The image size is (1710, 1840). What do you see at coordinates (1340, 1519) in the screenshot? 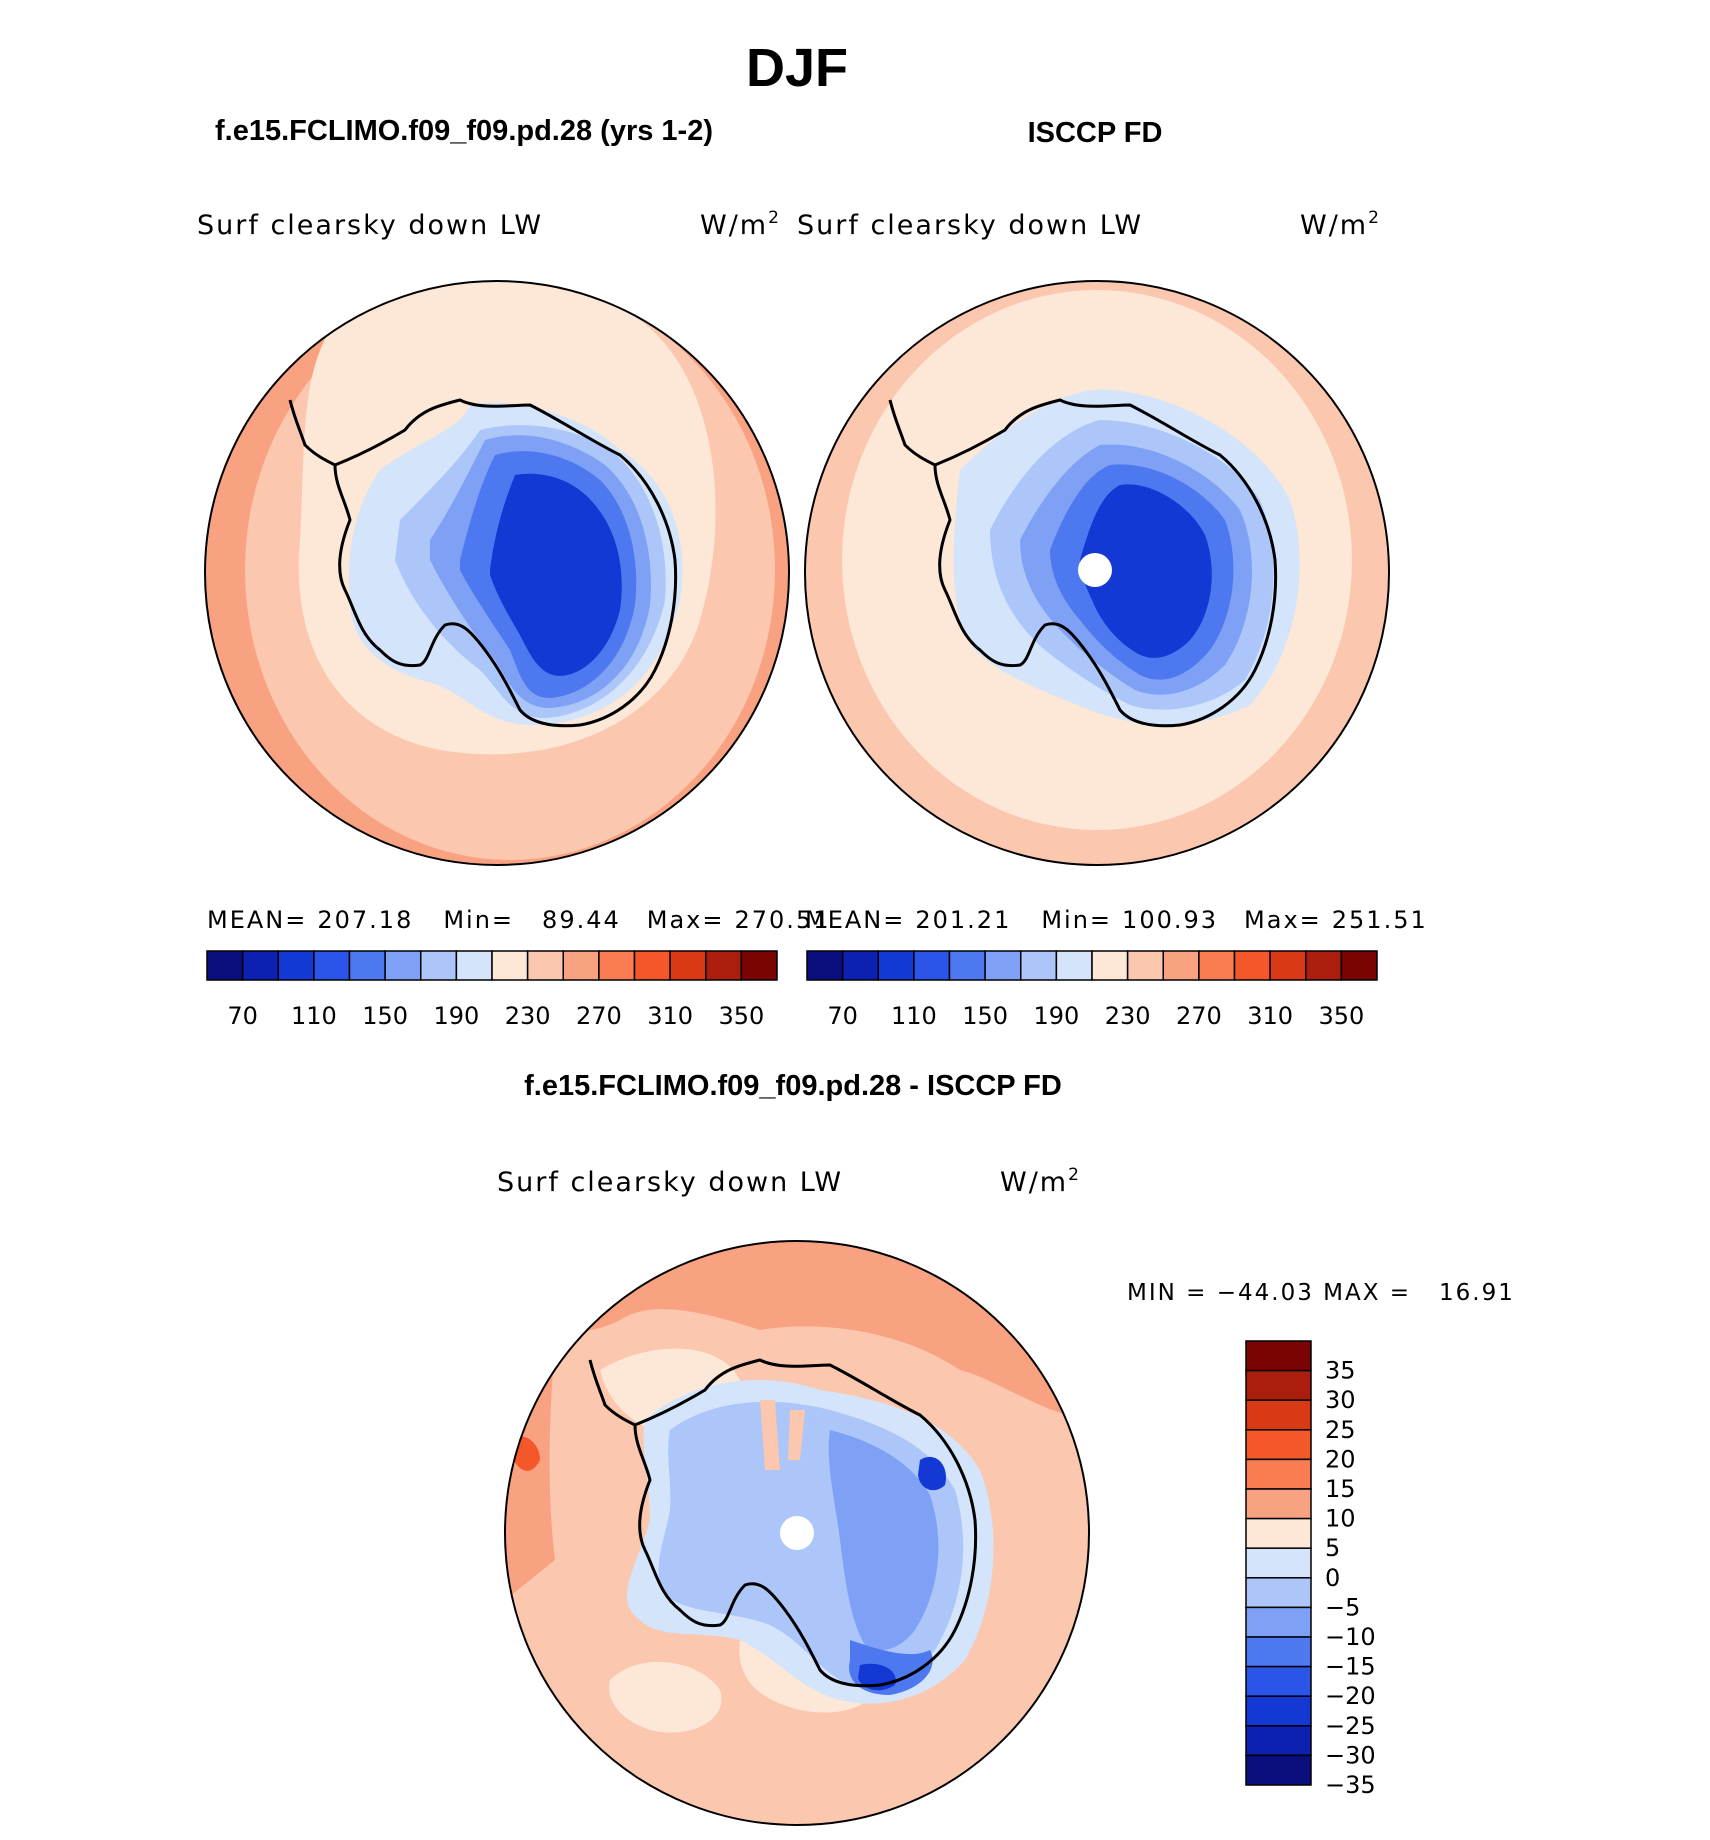
I see `diff-colorbar-tick-label: 10` at bounding box center [1340, 1519].